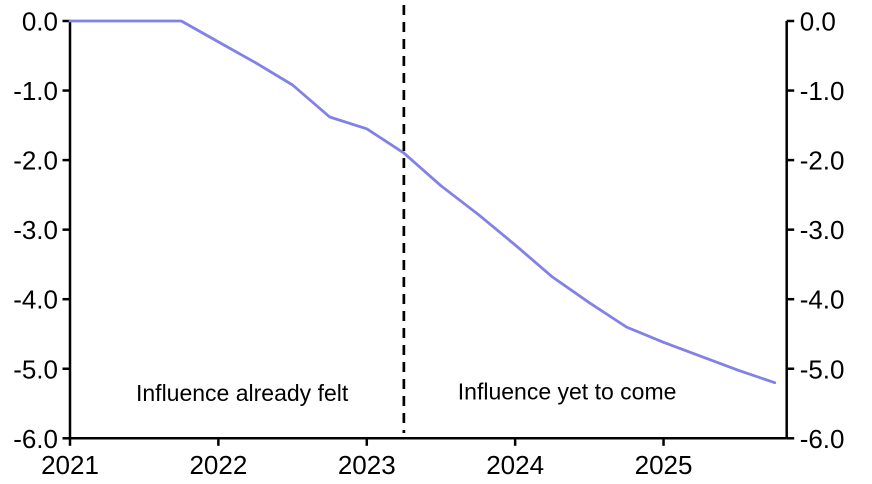 Image resolution: width=872 pixels, height=484 pixels. What do you see at coordinates (822, 91) in the screenshot?
I see `y-tick-label-right: -1.0` at bounding box center [822, 91].